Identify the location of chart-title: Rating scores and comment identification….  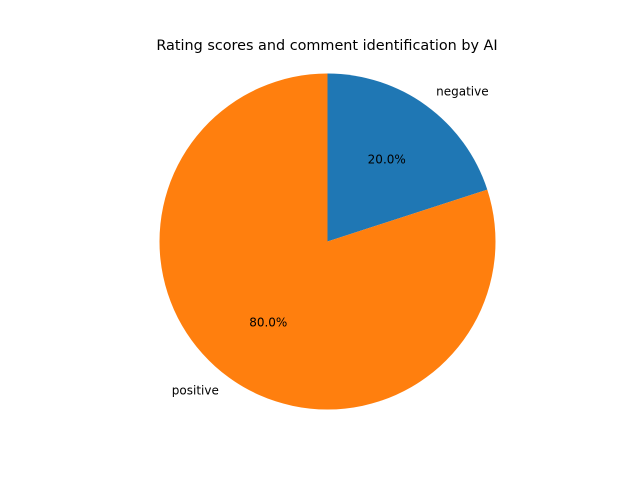
(326, 46).